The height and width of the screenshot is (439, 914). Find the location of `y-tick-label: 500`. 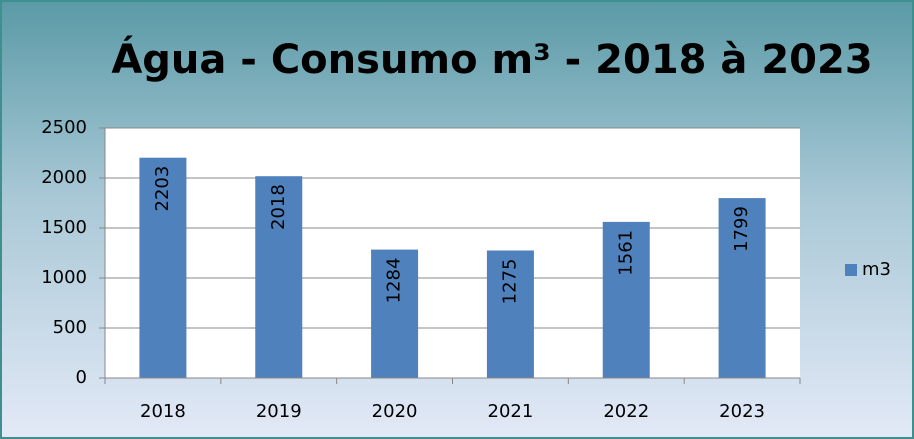

y-tick-label: 500 is located at coordinates (70, 327).